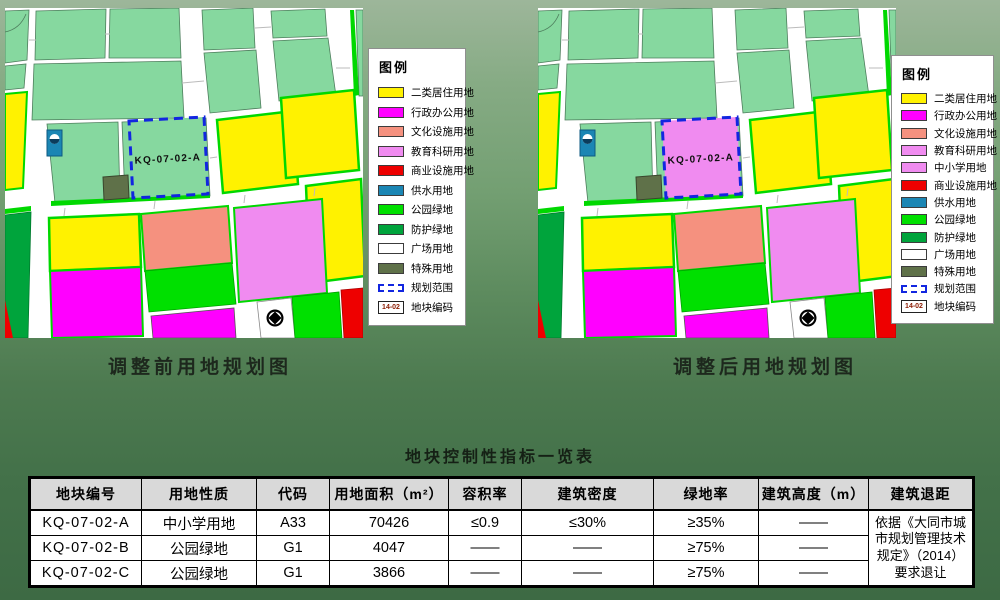 The height and width of the screenshot is (600, 1000). Describe the element at coordinates (293, 494) in the screenshot. I see `header-cell: 代码` at that location.